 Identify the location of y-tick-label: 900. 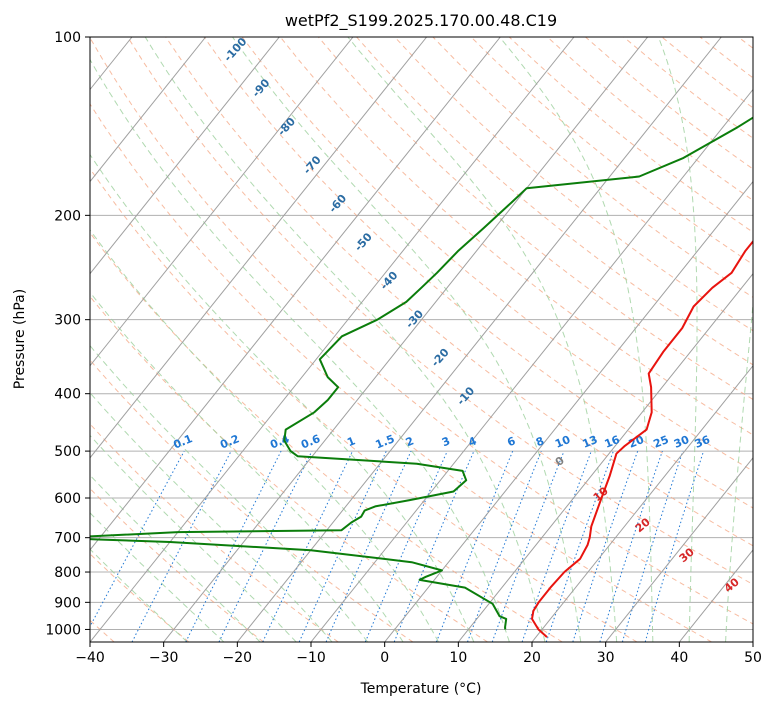
(67, 603).